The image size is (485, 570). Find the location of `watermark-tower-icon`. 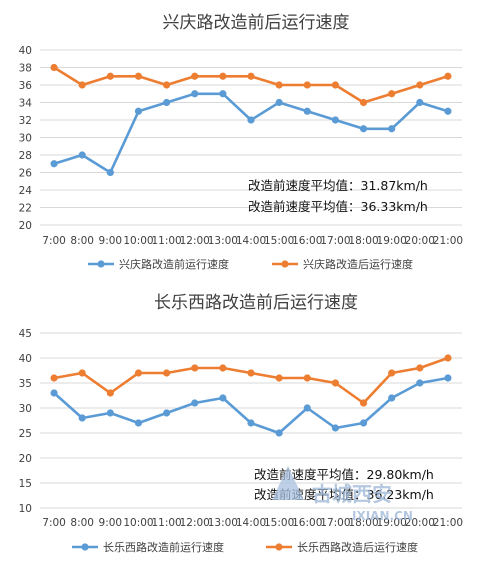

watermark-tower-icon is located at coordinates (288, 483).